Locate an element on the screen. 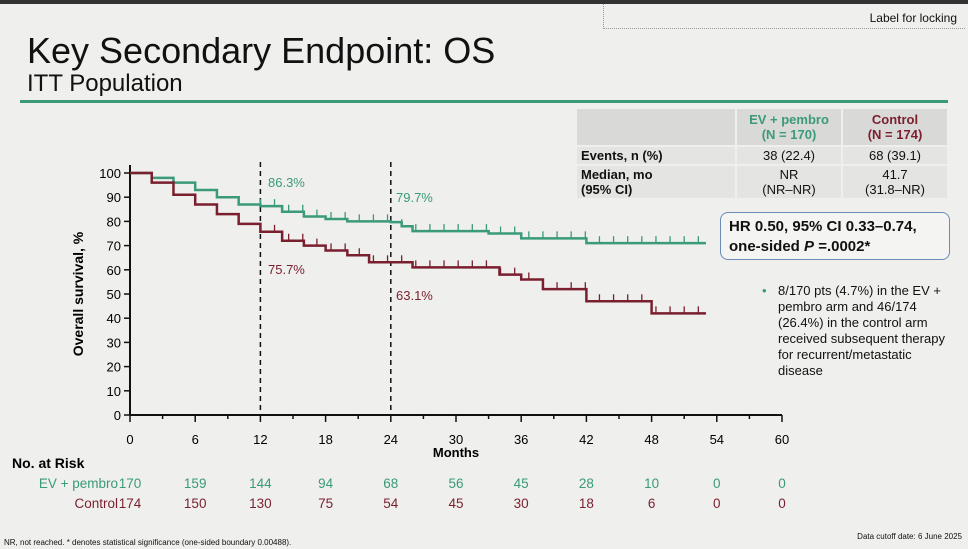  col-ev: EV + pembro (N = 170) is located at coordinates (789, 127).